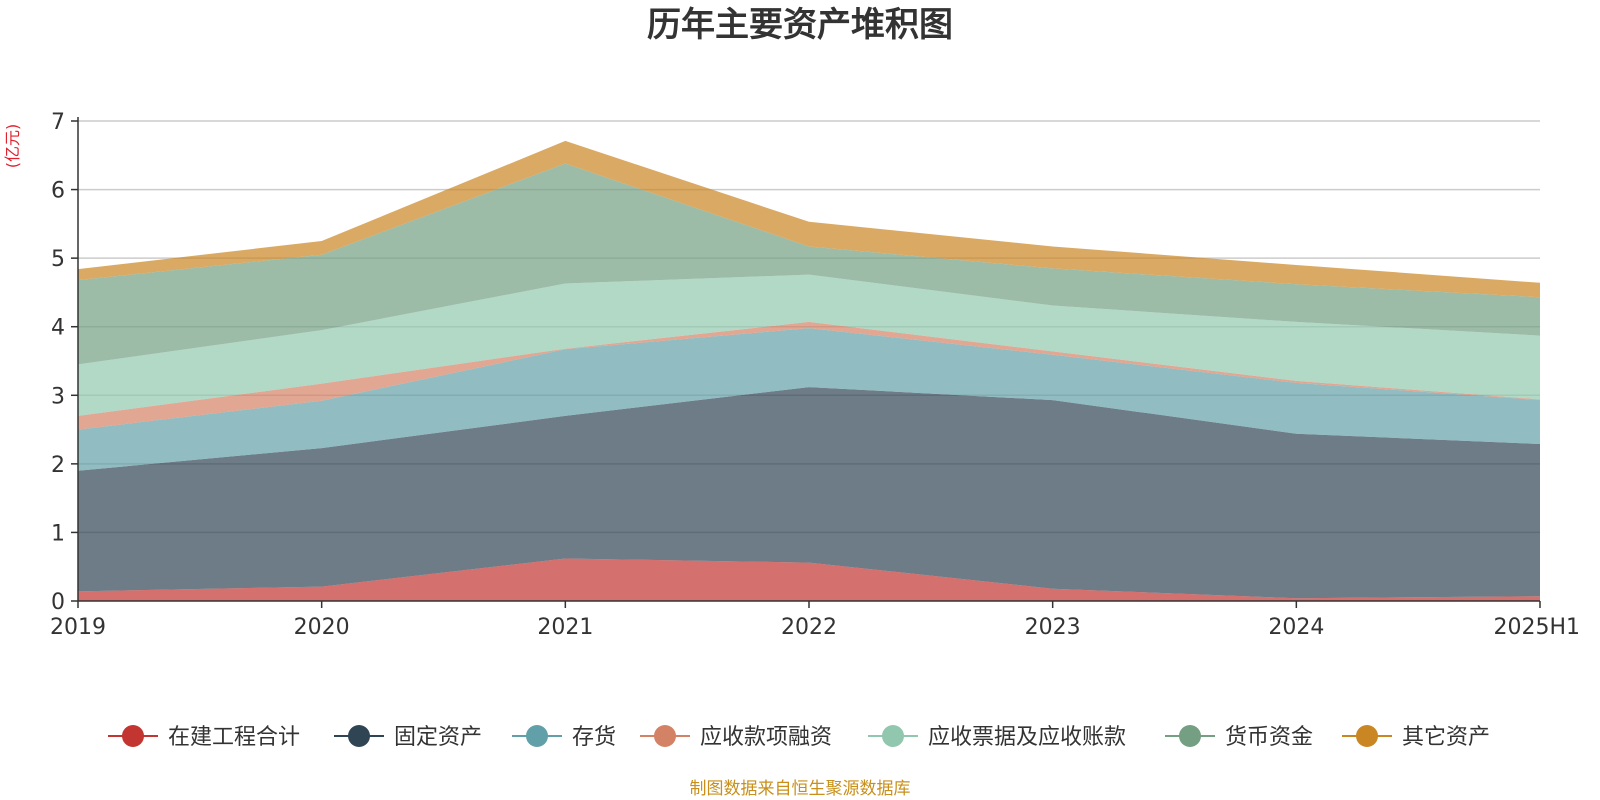 This screenshot has width=1600, height=800. I want to click on legend-label: 存货, so click(594, 737).